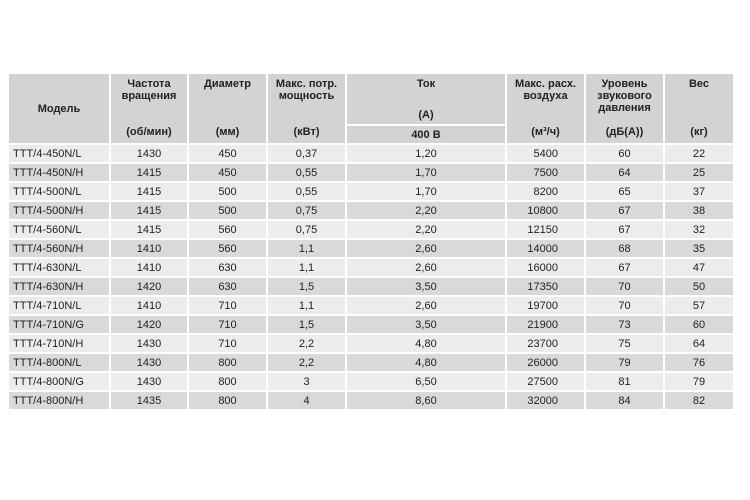 Image resolution: width=750 pixels, height=500 pixels. What do you see at coordinates (59, 286) in the screenshot?
I see `cell-model: TTT/4-630N/H` at bounding box center [59, 286].